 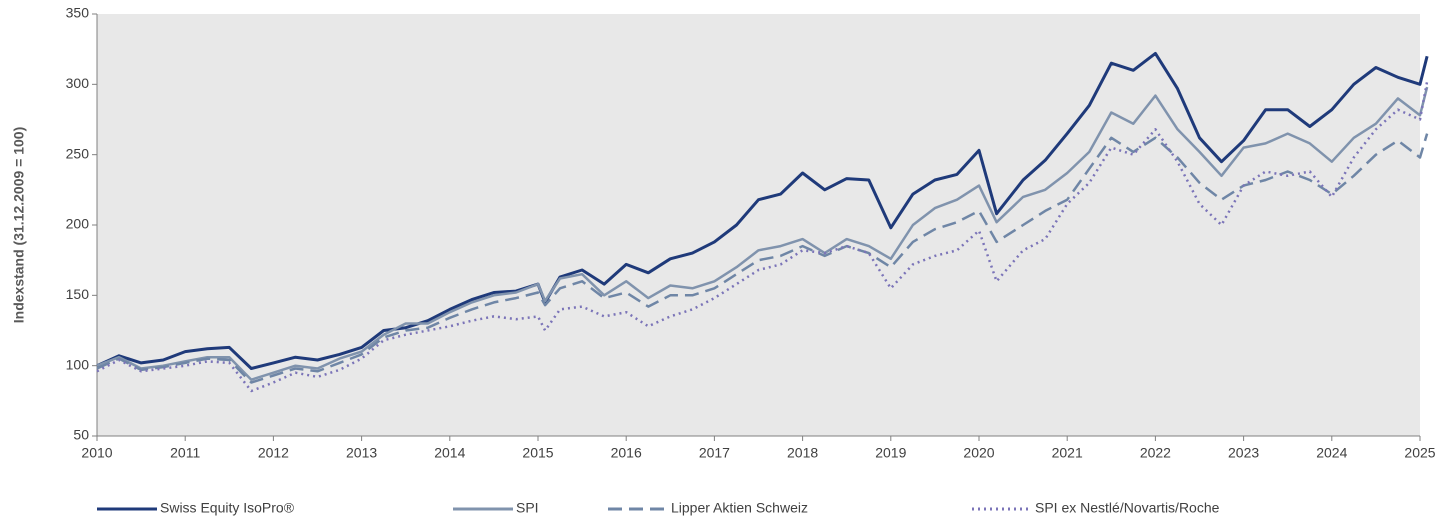 I want to click on x-tick-label: 2010, so click(x=96, y=453).